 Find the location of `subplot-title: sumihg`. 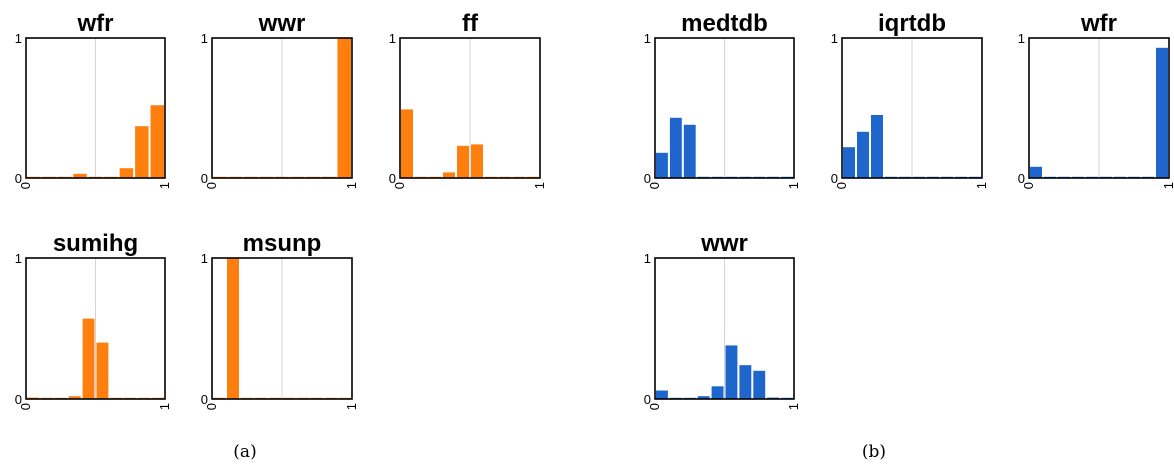

subplot-title: sumihg is located at coordinates (95, 243).